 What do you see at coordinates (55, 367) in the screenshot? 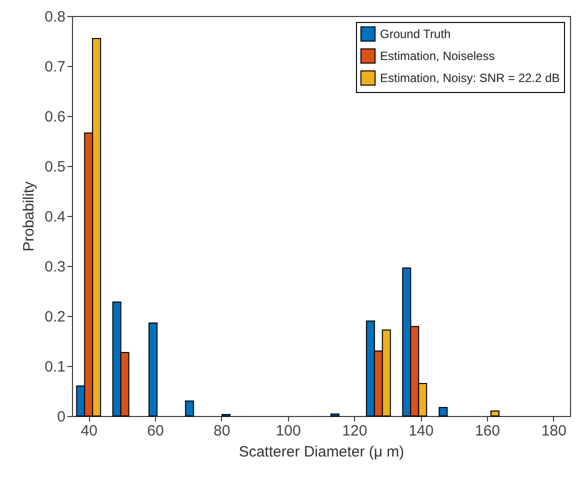
I see `y-tick-label: 0.1` at bounding box center [55, 367].